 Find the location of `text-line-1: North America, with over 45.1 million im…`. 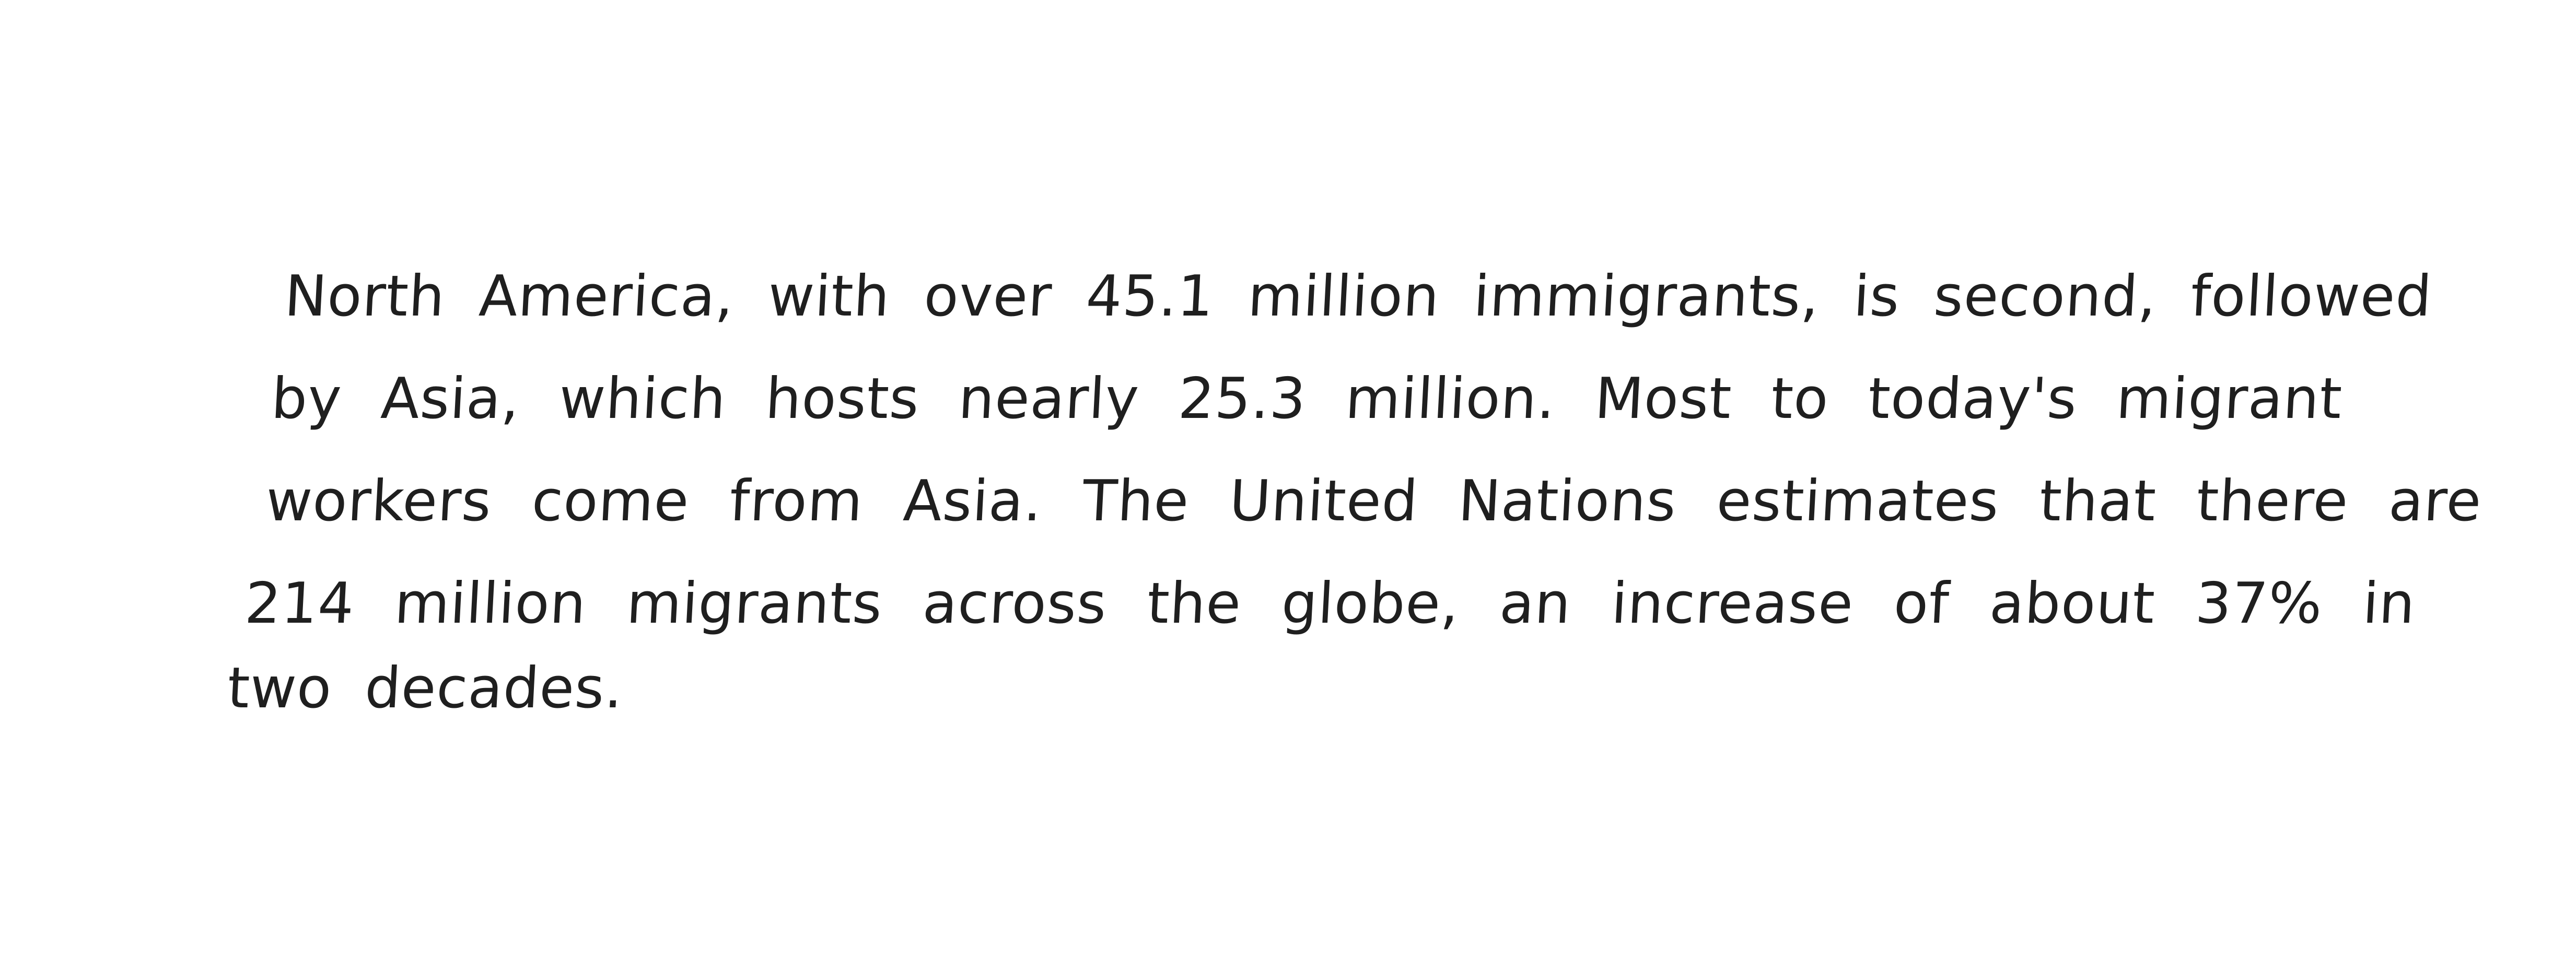

text-line-1: North America, with over 45.1 million im… is located at coordinates (1358, 296).